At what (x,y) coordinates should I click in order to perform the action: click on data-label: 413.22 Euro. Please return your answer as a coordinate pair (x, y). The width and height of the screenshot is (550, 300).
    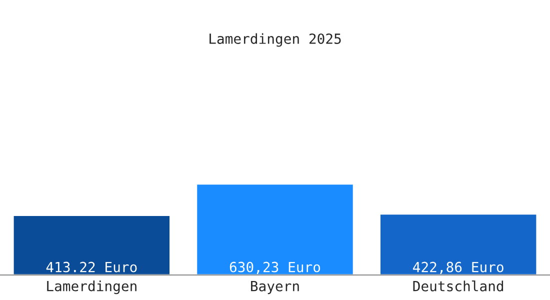
    Looking at the image, I should click on (91, 267).